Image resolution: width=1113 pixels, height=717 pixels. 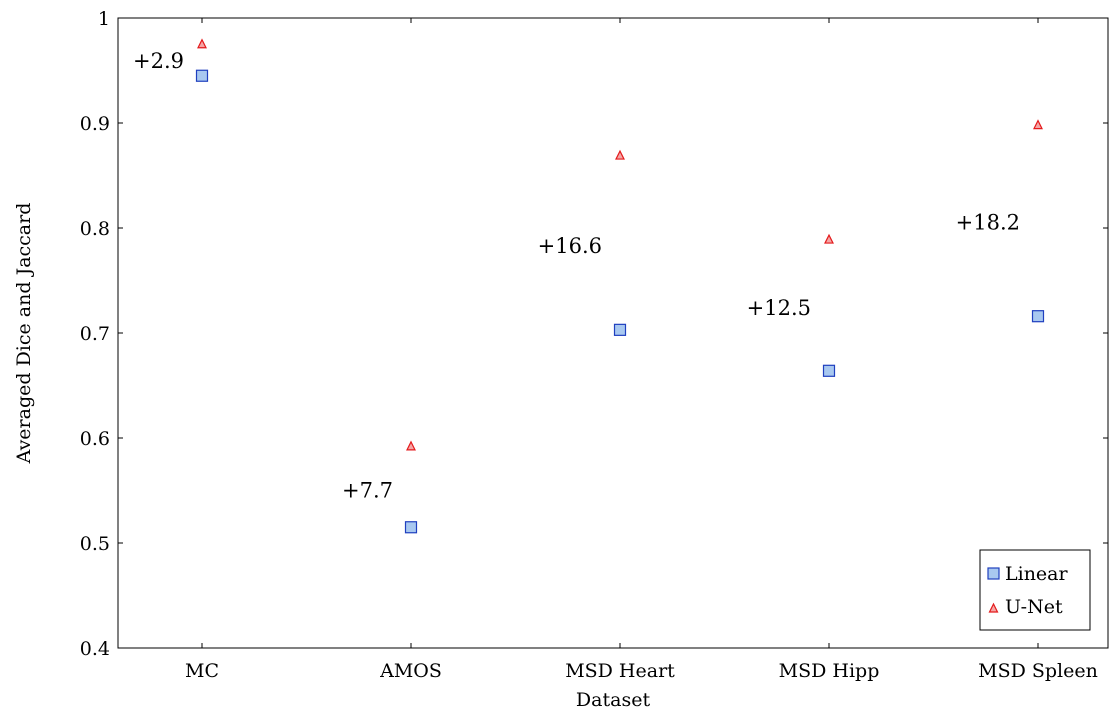 What do you see at coordinates (367, 490) in the screenshot?
I see `gain-annotation: +7.7` at bounding box center [367, 490].